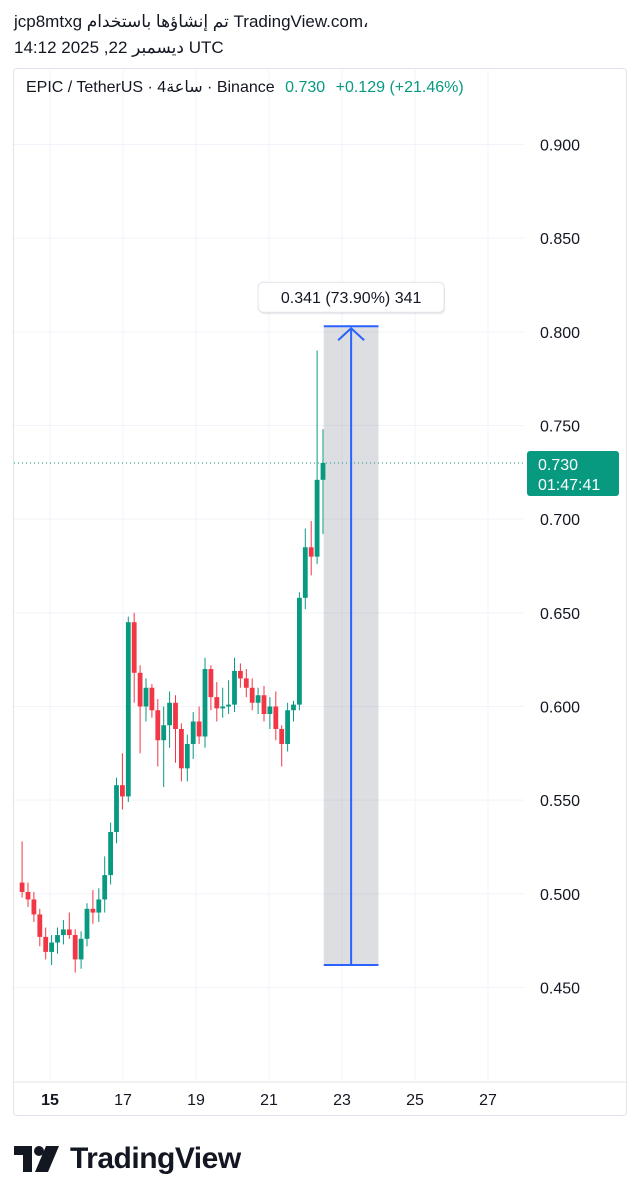  I want to click on legend-symbol: EPIC / TetherUS · 4ساعة · Binance, so click(150, 87).